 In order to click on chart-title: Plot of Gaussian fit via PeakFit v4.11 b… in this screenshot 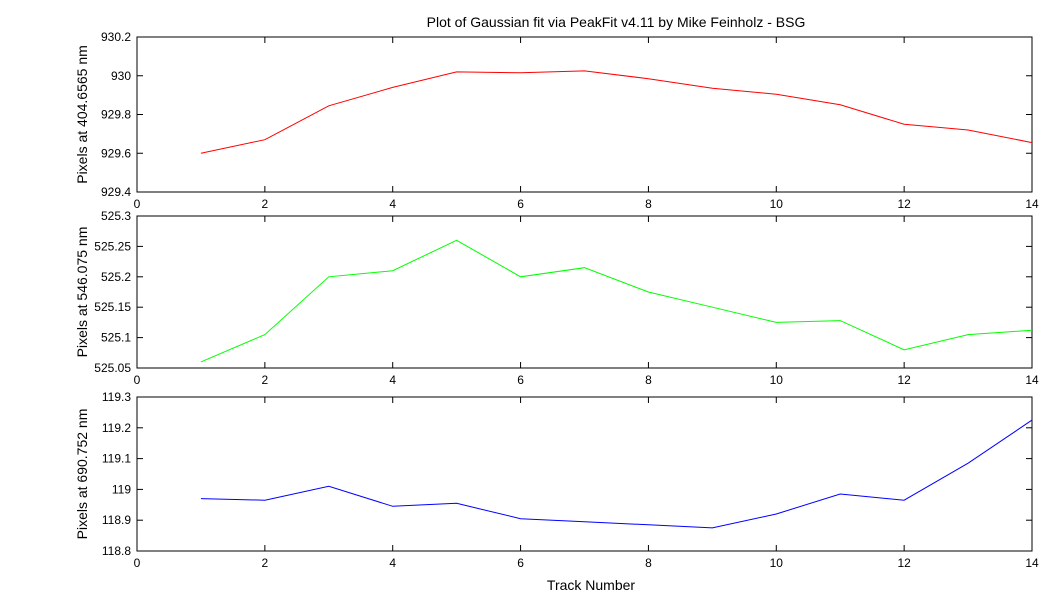, I will do `click(616, 22)`.